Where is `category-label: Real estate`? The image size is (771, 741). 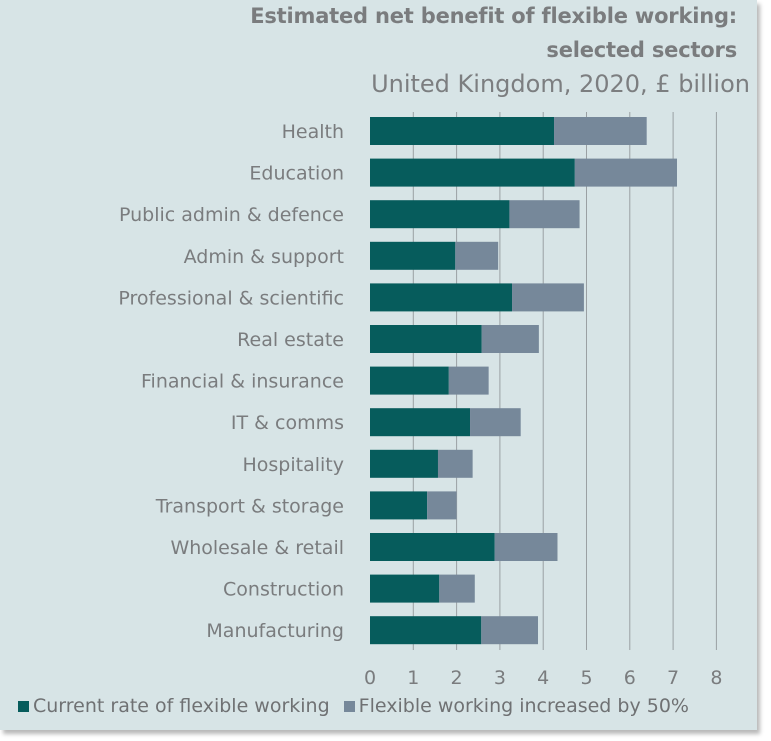
category-label: Real estate is located at coordinates (290, 340).